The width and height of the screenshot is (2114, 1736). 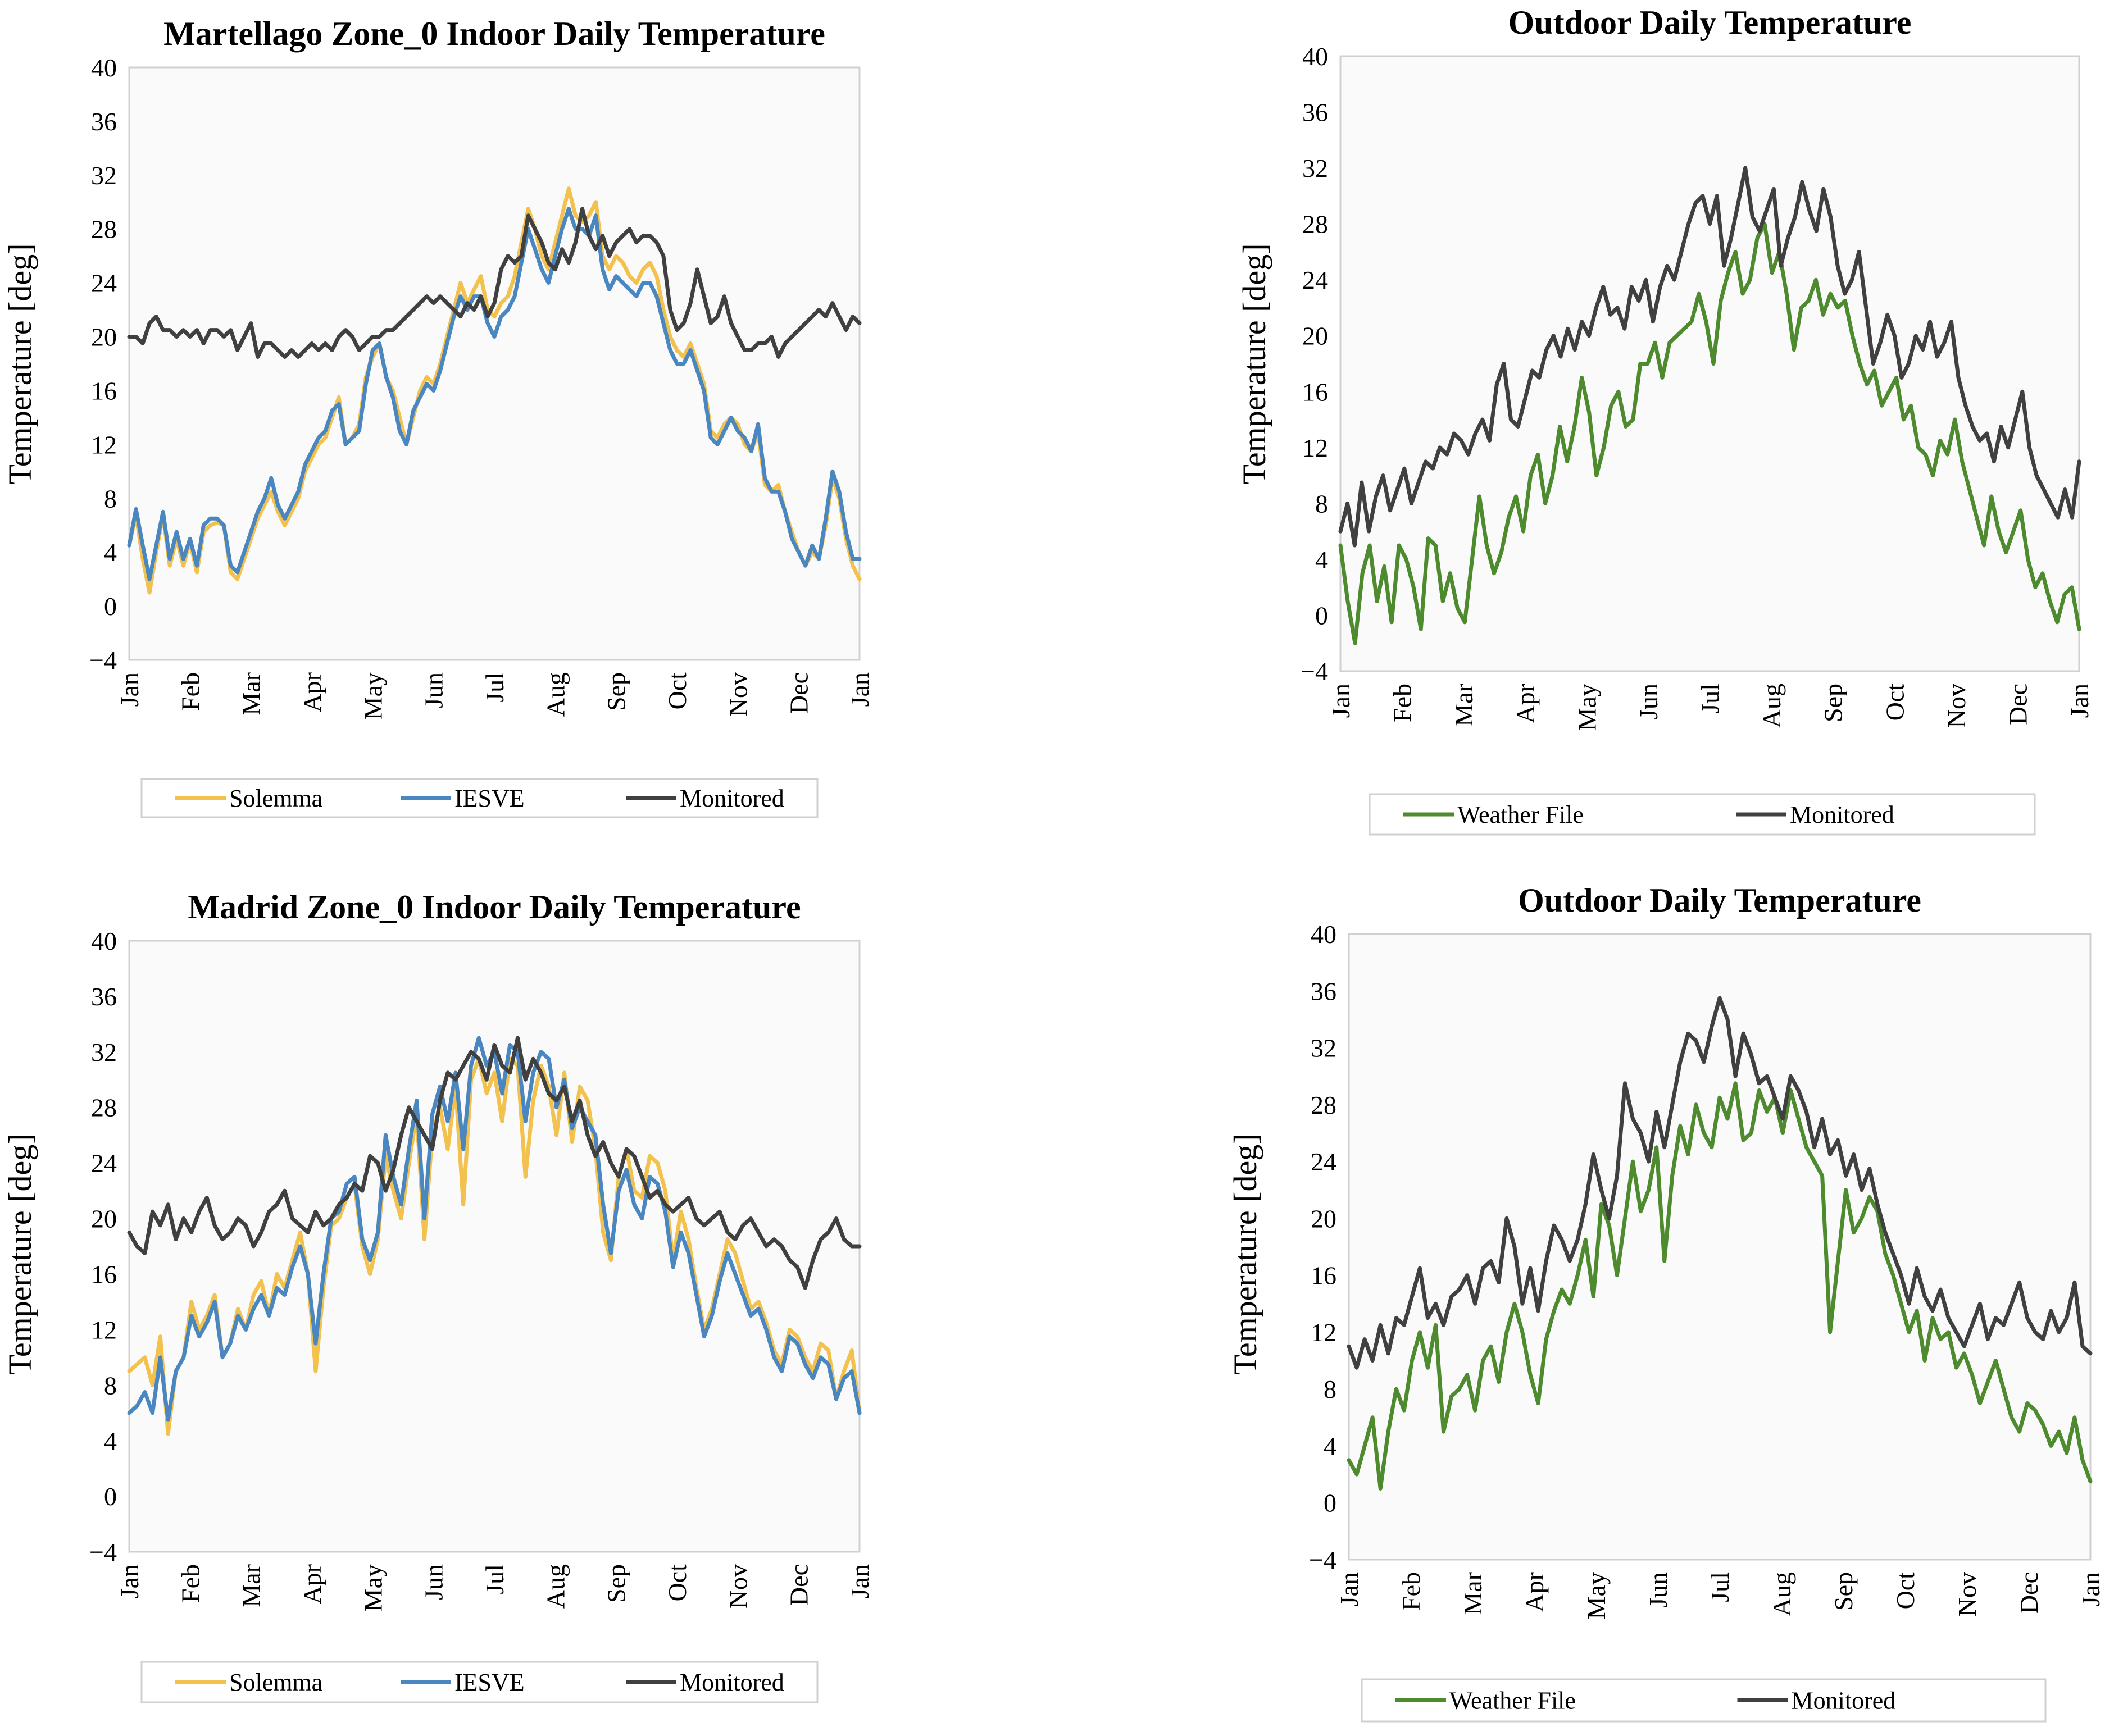 What do you see at coordinates (677, 1583) in the screenshot?
I see `x-tick-label: Oct` at bounding box center [677, 1583].